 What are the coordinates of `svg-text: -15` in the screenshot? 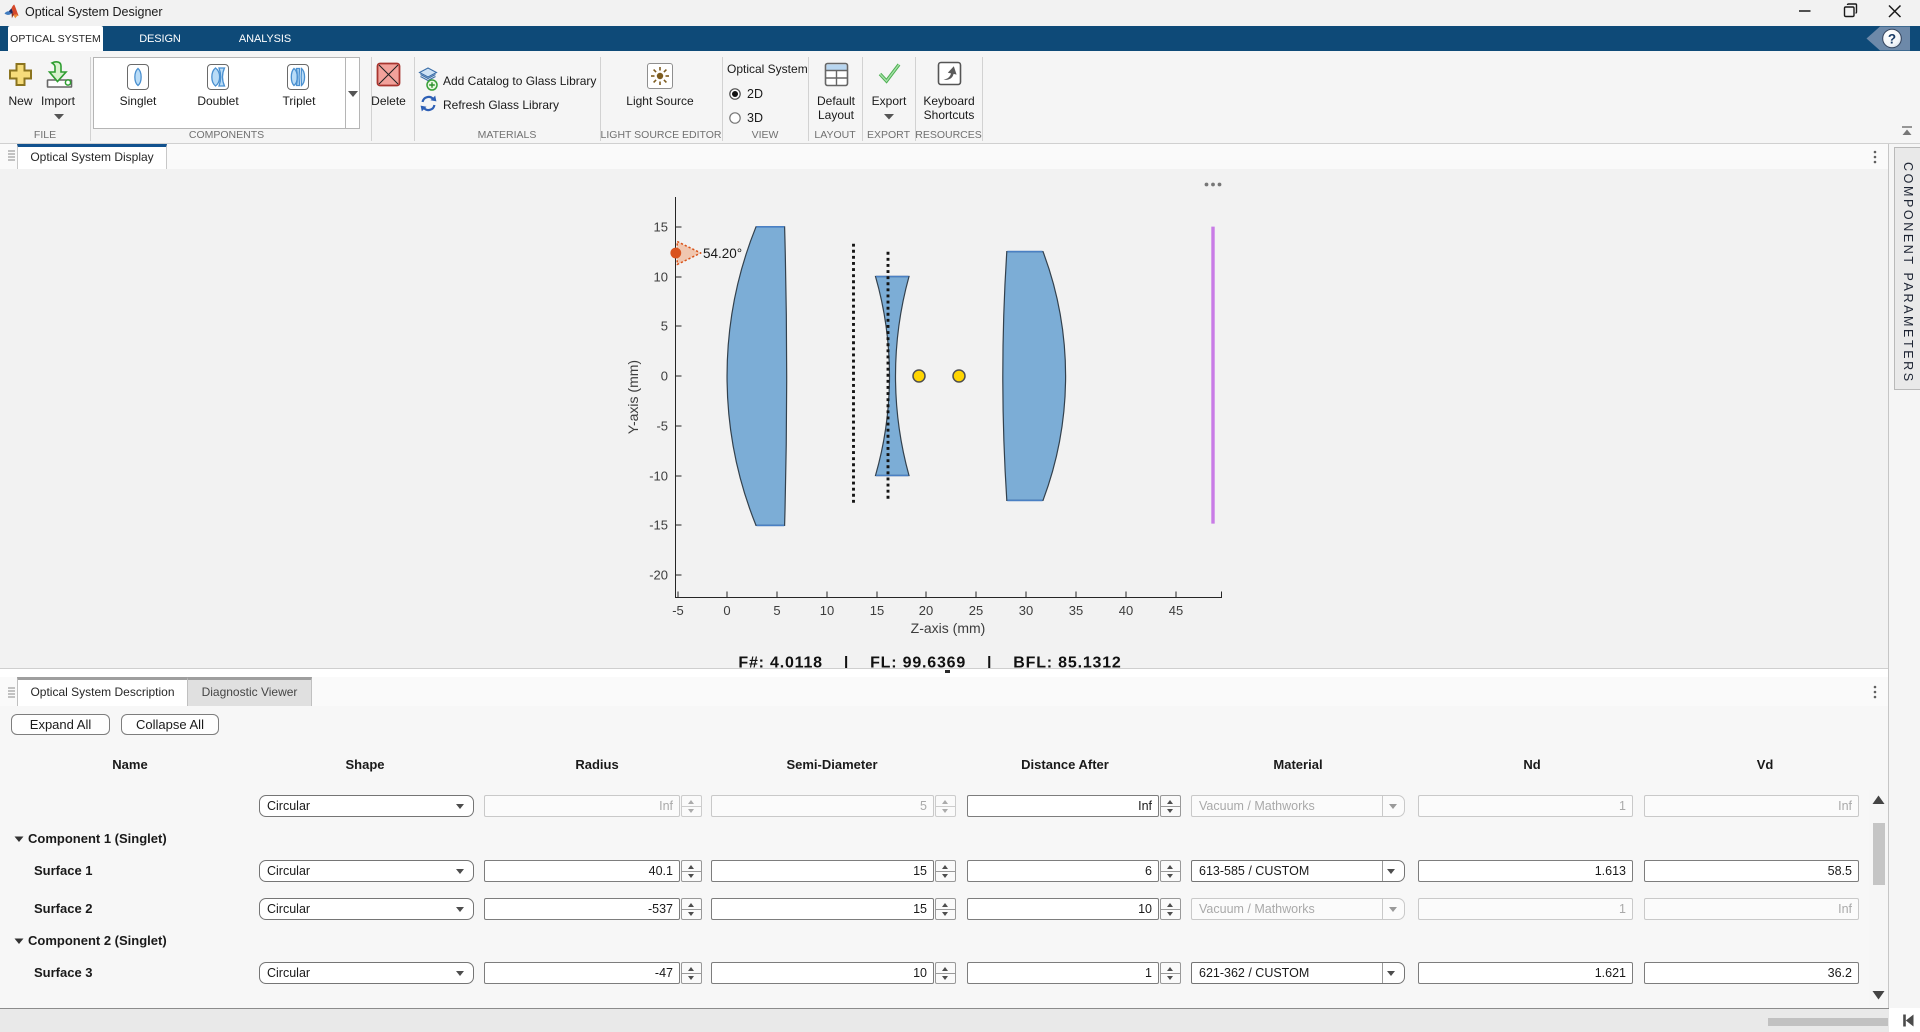 It's located at (658, 525).